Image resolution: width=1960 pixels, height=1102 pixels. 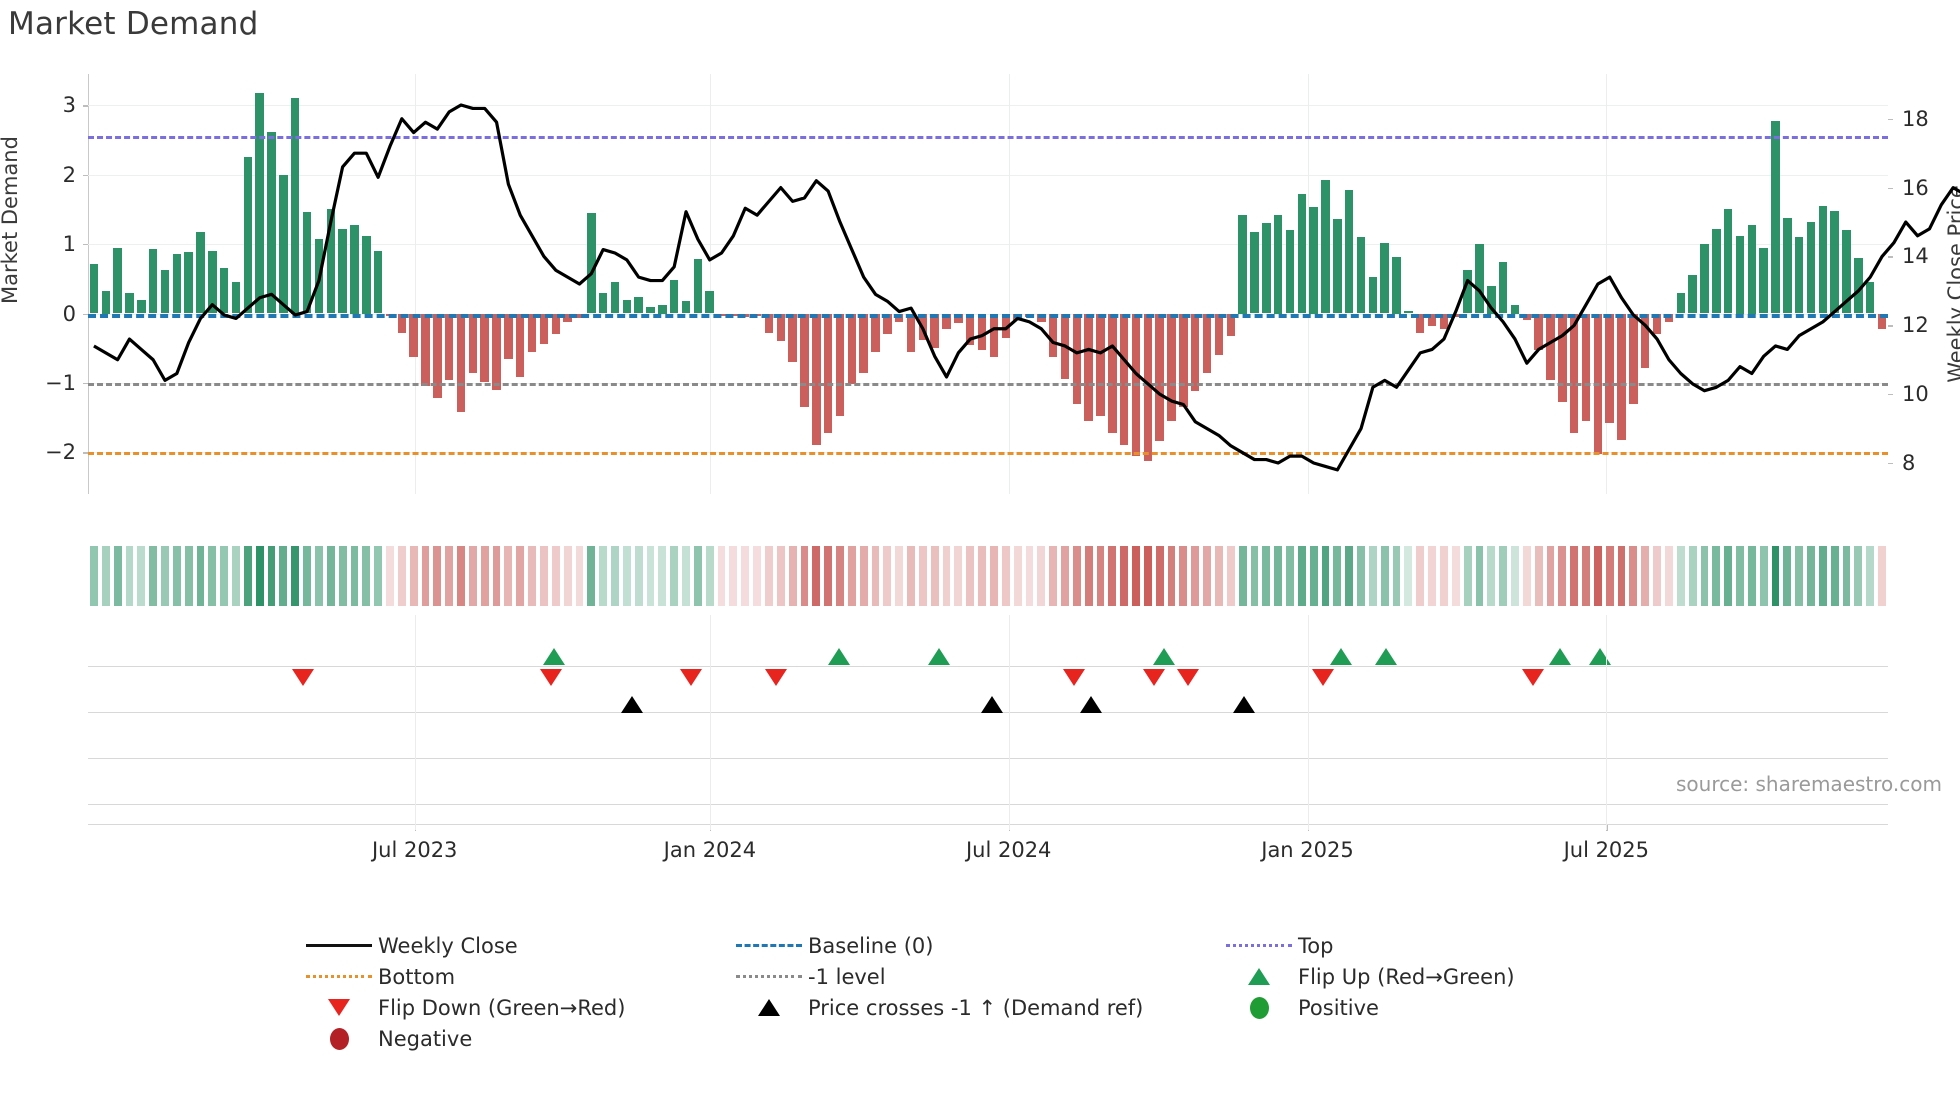 What do you see at coordinates (515, 1007) in the screenshot?
I see `legend-item-flip-down: Flip Down (Green→Red)` at bounding box center [515, 1007].